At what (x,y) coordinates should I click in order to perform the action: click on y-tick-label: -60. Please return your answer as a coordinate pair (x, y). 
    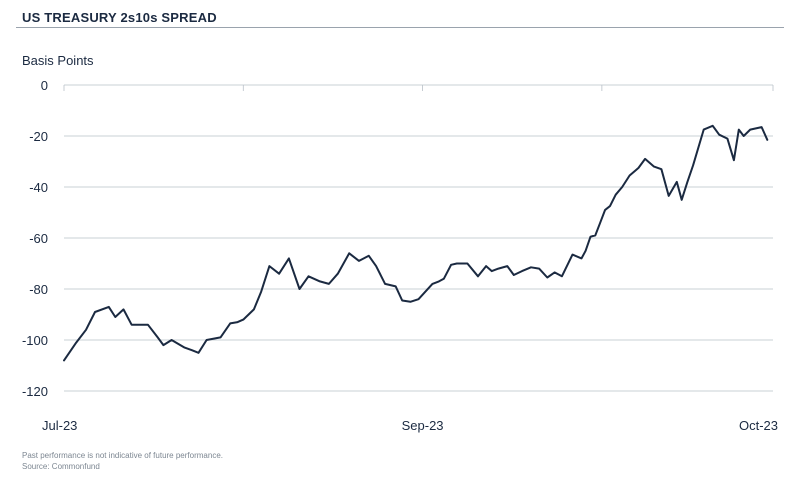
    Looking at the image, I should click on (38, 238).